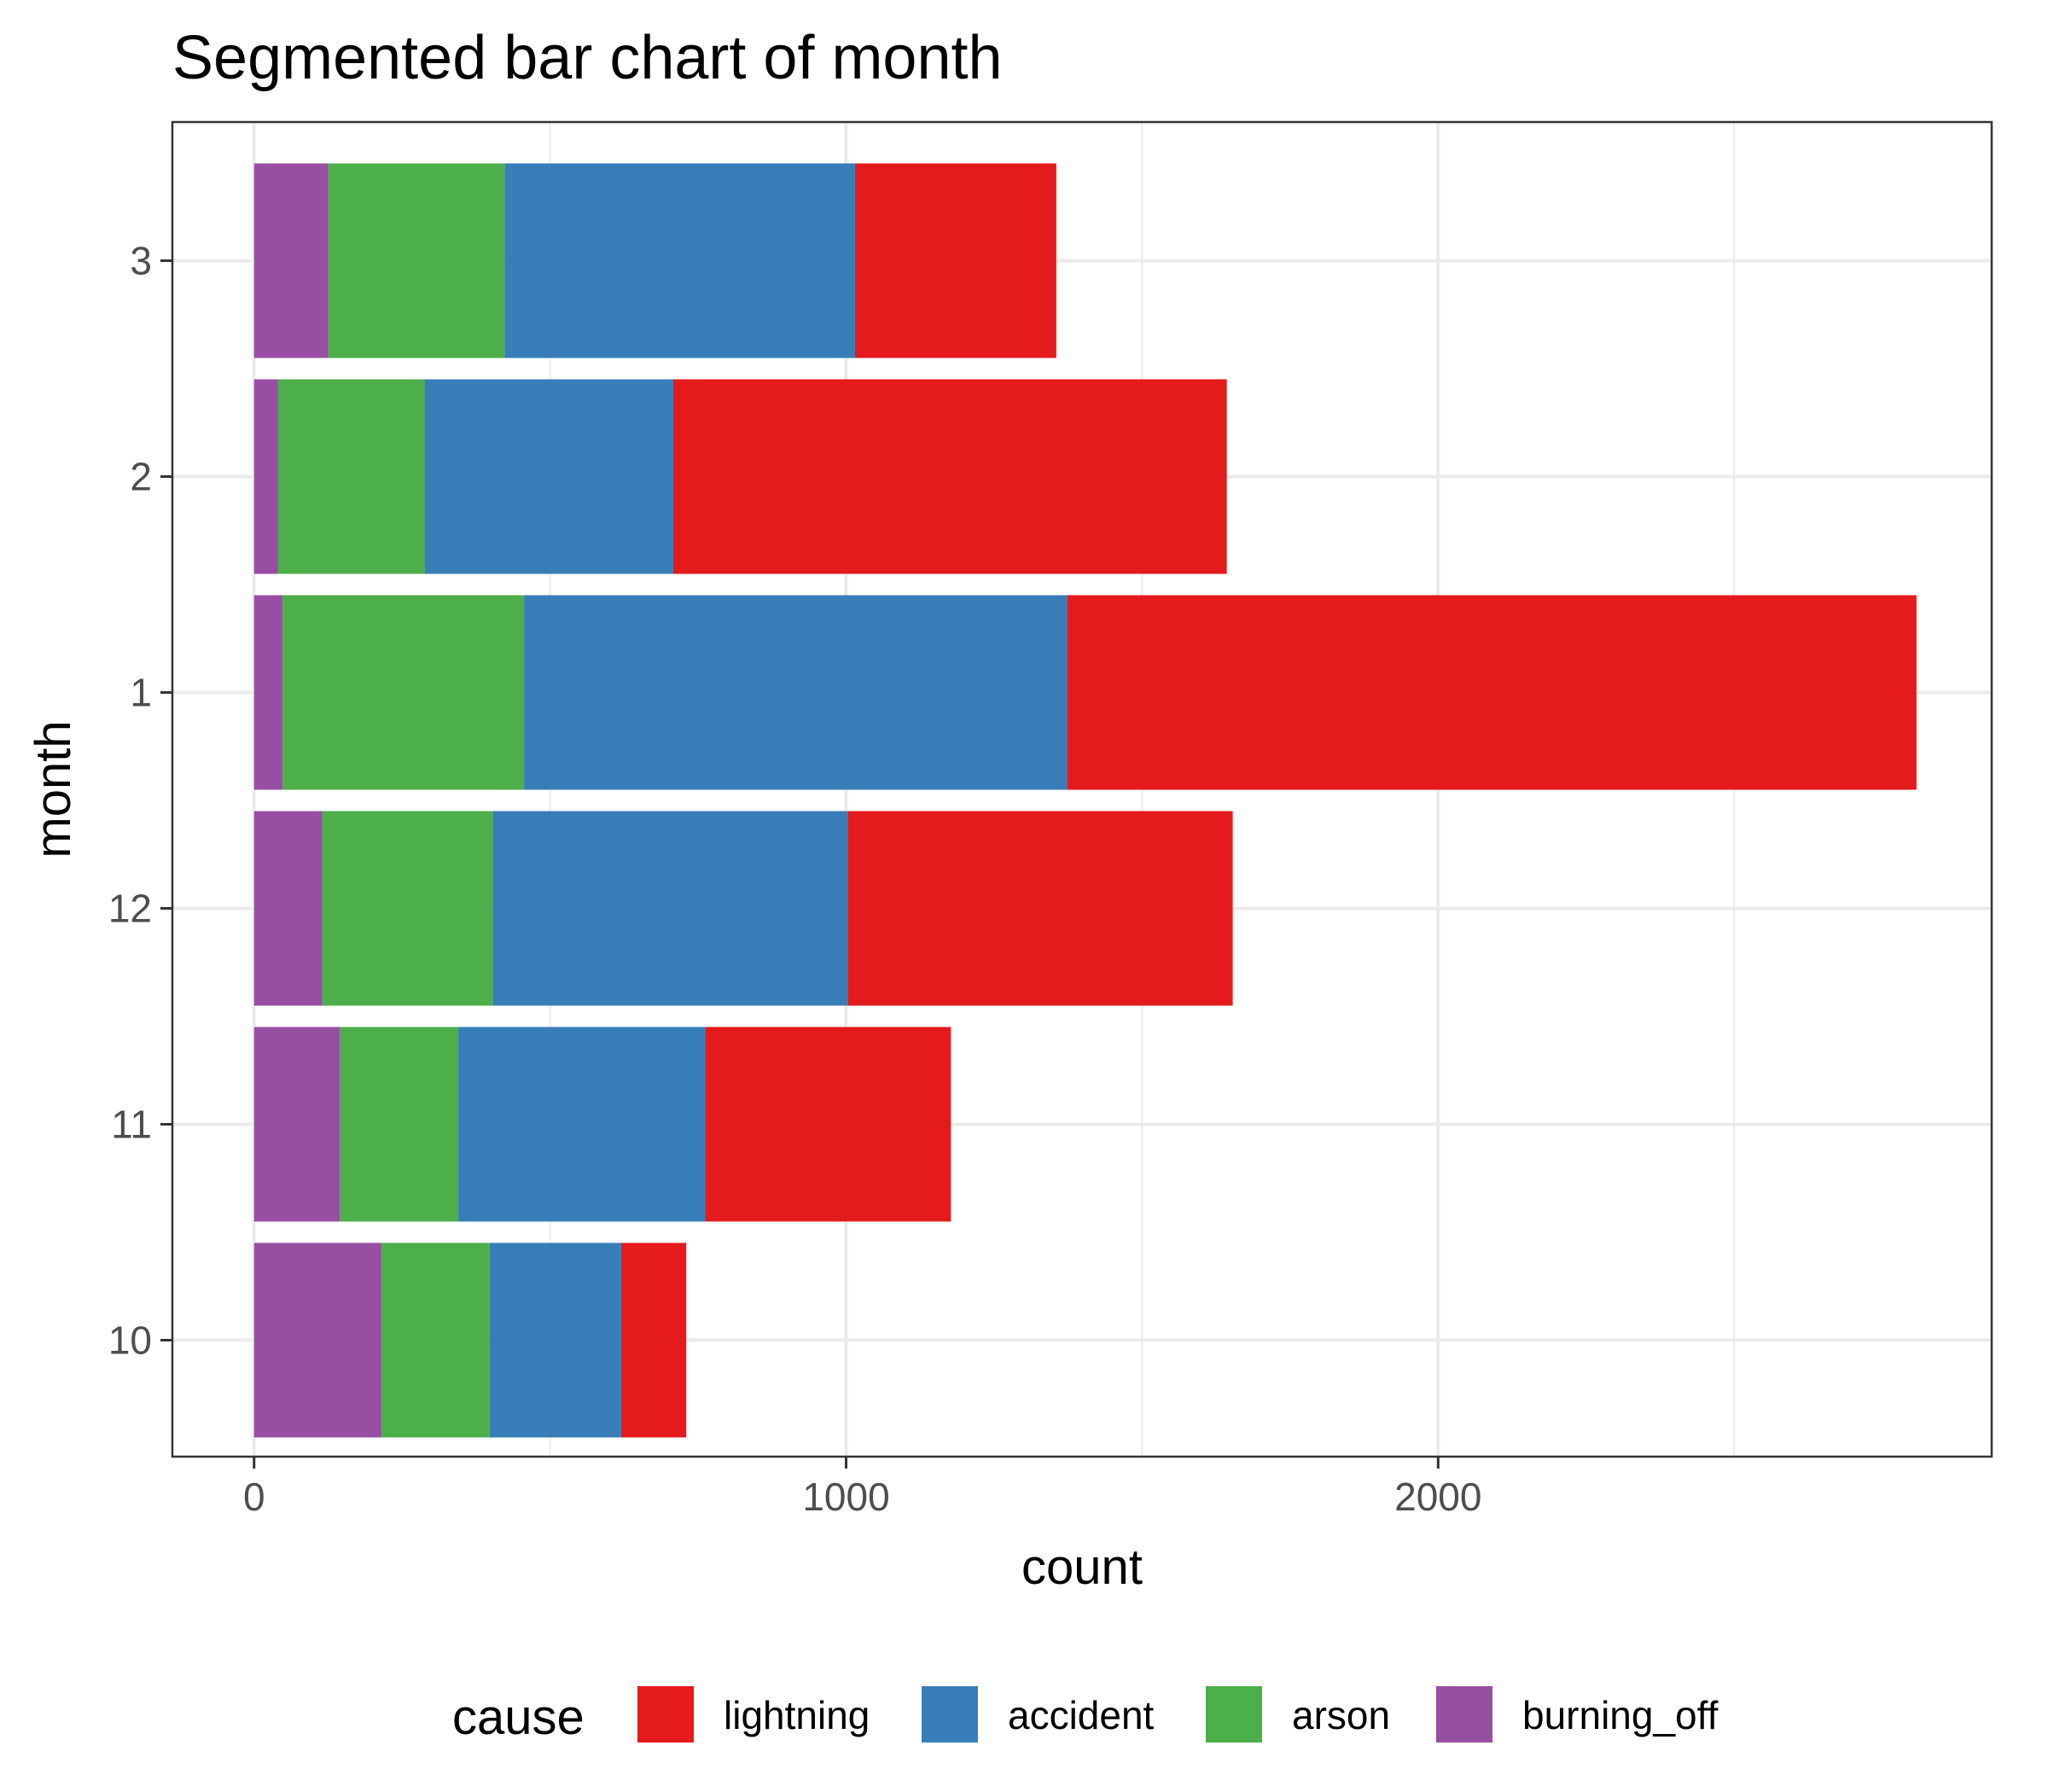 The image size is (2048, 1792). I want to click on legend-label-arson: arson, so click(1341, 1715).